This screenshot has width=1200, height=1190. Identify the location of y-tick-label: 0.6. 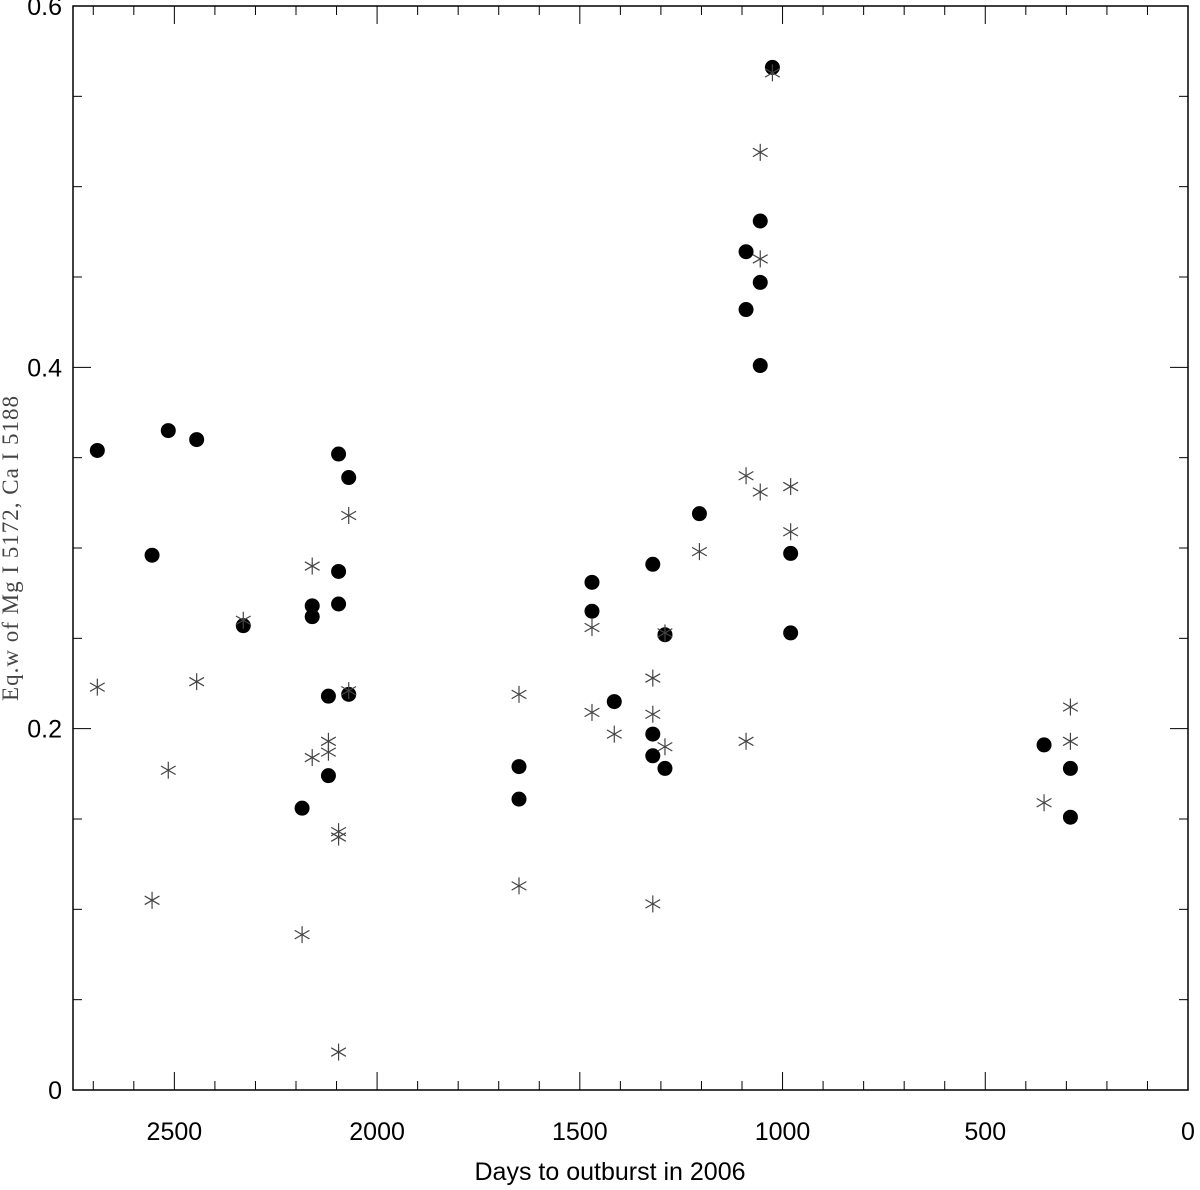
(44, 10).